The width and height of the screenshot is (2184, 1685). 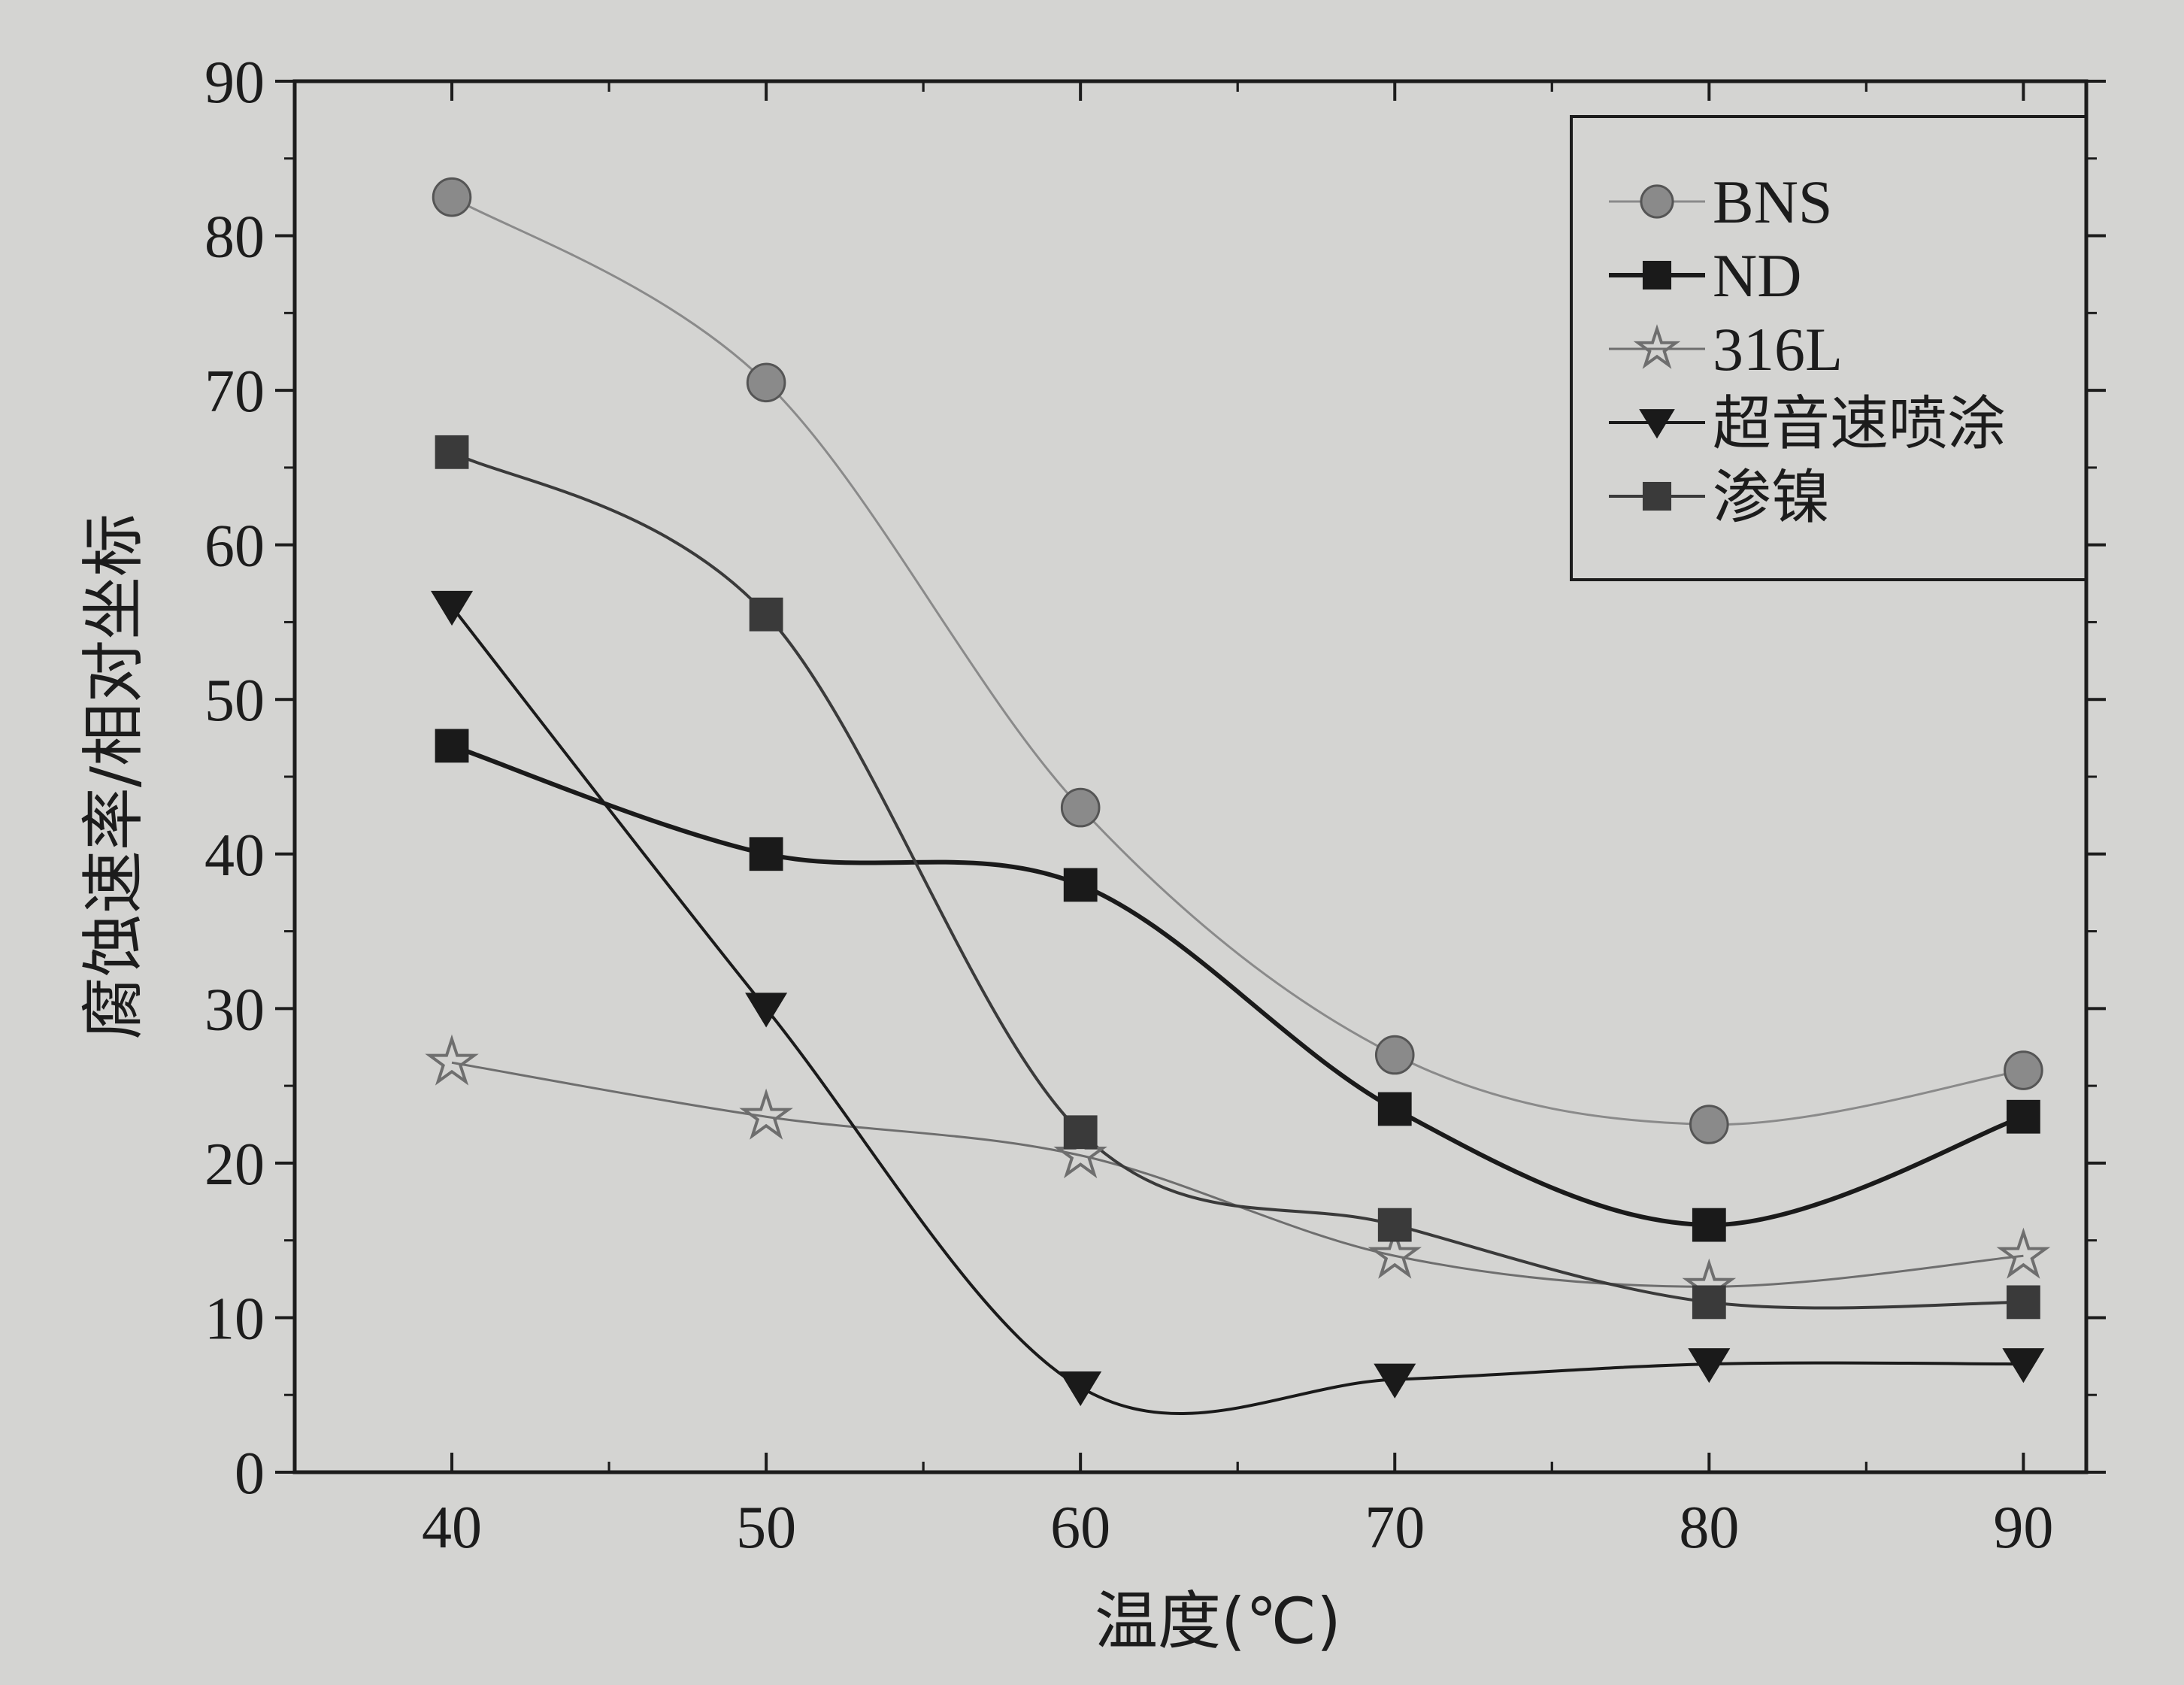 What do you see at coordinates (1757, 275) in the screenshot?
I see `legend-label-1: ND` at bounding box center [1757, 275].